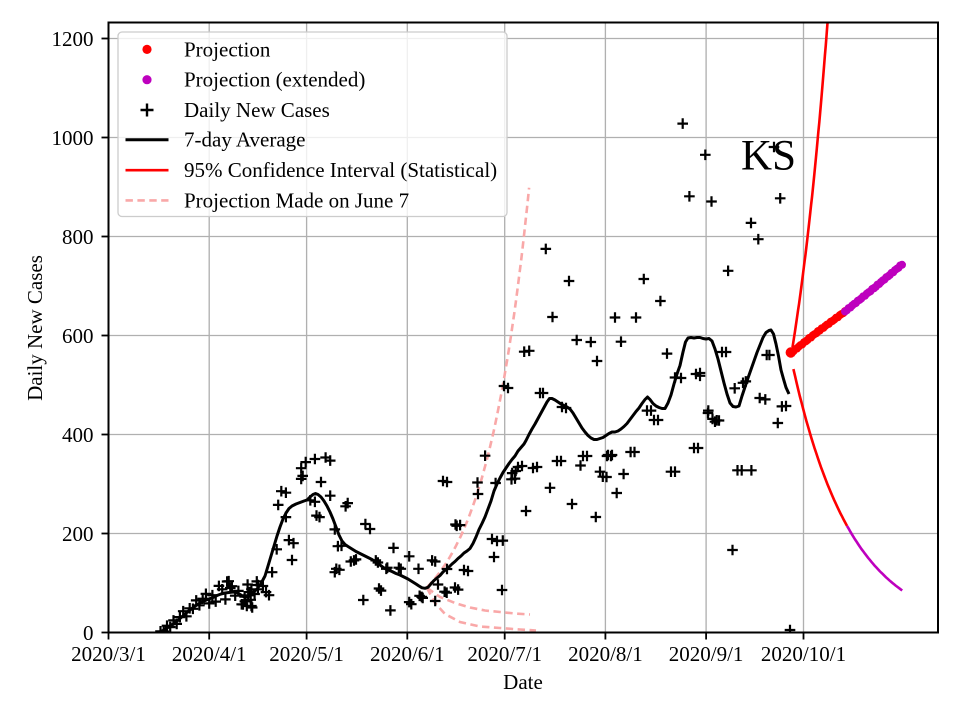 This screenshot has height=725, width=960. What do you see at coordinates (274, 80) in the screenshot?
I see `svg-text: Projection (extended)` at bounding box center [274, 80].